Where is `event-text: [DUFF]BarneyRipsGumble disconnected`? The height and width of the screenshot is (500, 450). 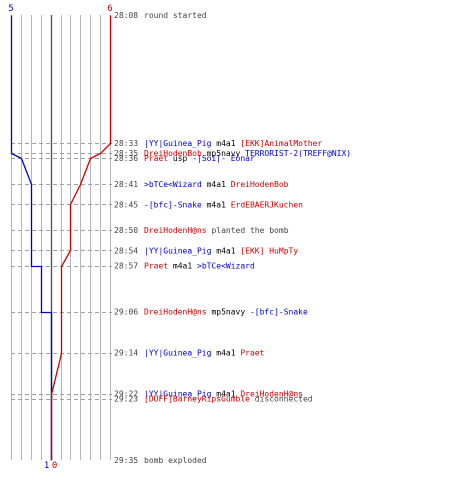 event-text: [DUFF]BarneyRipsGumble disconnected is located at coordinates (228, 399).